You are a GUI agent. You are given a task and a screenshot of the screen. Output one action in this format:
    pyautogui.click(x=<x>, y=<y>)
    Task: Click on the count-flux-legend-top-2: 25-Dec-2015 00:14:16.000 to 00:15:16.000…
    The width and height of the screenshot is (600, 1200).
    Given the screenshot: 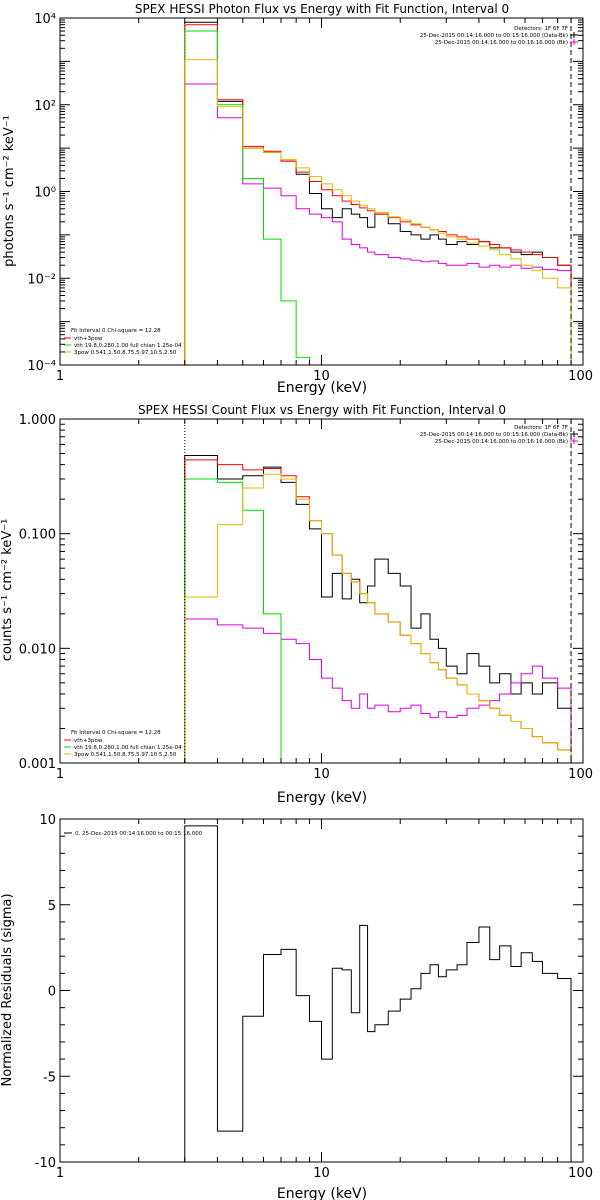 What is the action you would take?
    pyautogui.click(x=494, y=435)
    